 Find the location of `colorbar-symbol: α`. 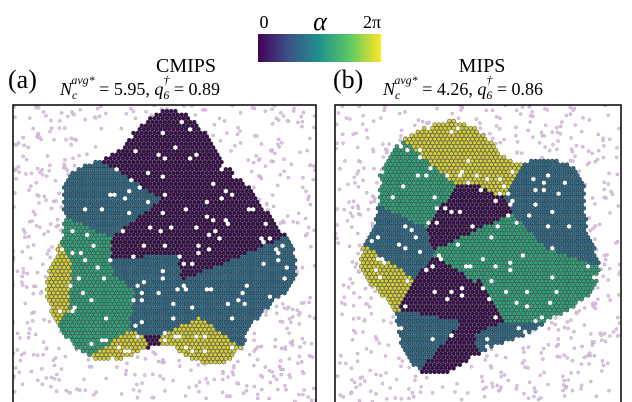

colorbar-symbol: α is located at coordinates (320, 21).